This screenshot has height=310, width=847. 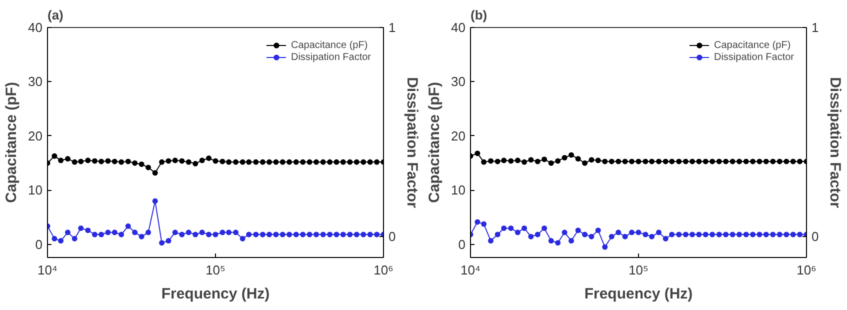 What do you see at coordinates (35, 27) in the screenshot?
I see `y-tick-label: 40` at bounding box center [35, 27].